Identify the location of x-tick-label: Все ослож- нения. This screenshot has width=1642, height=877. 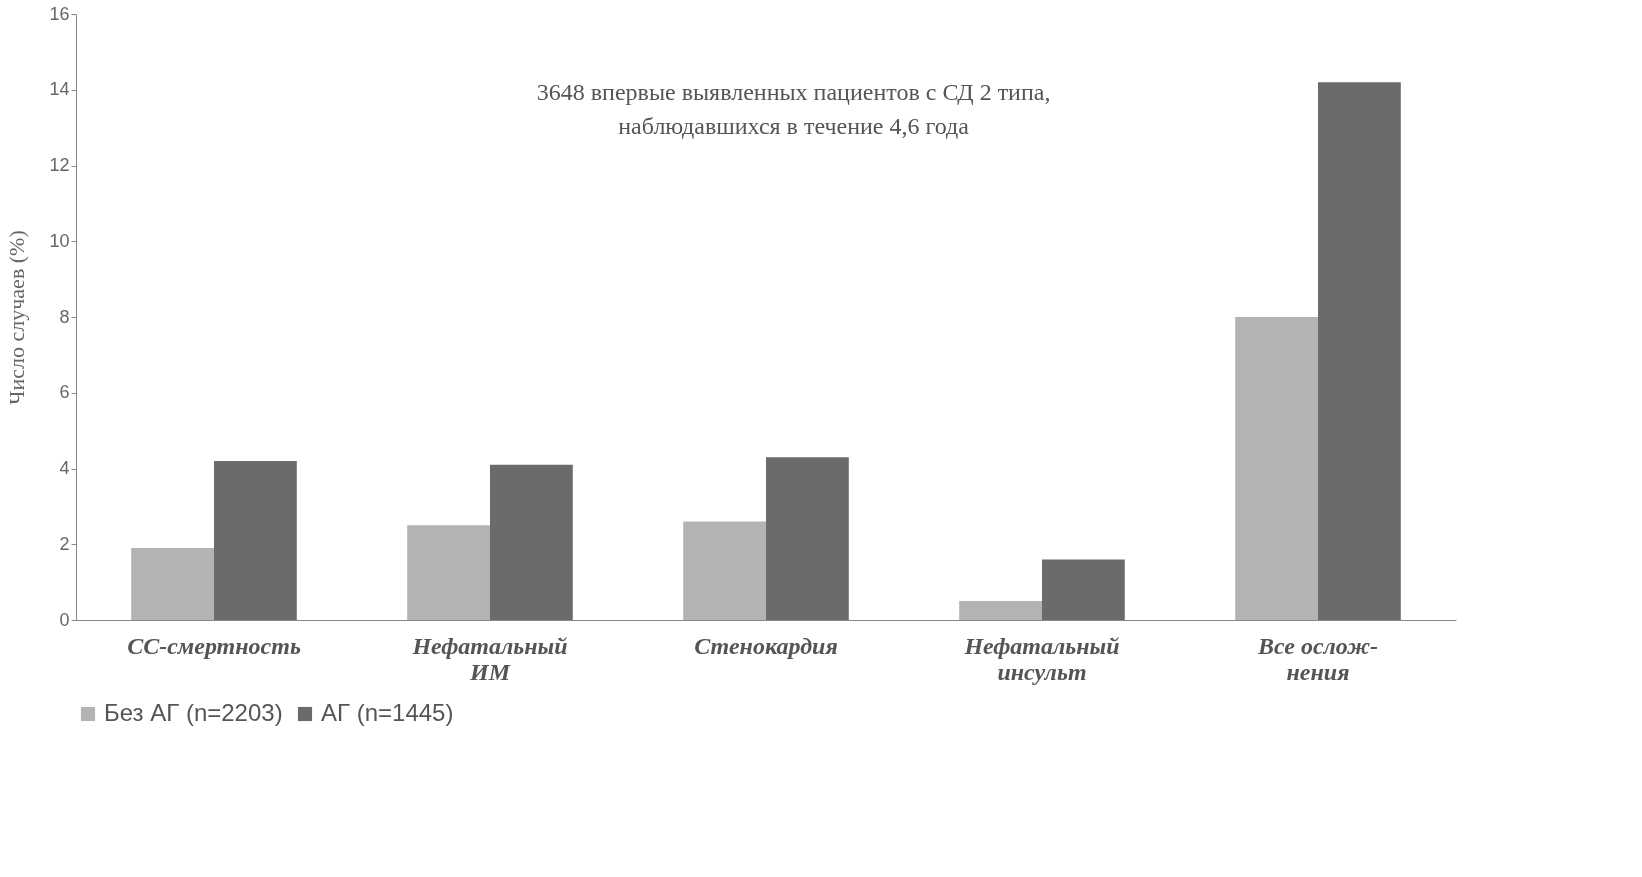
(1317, 658).